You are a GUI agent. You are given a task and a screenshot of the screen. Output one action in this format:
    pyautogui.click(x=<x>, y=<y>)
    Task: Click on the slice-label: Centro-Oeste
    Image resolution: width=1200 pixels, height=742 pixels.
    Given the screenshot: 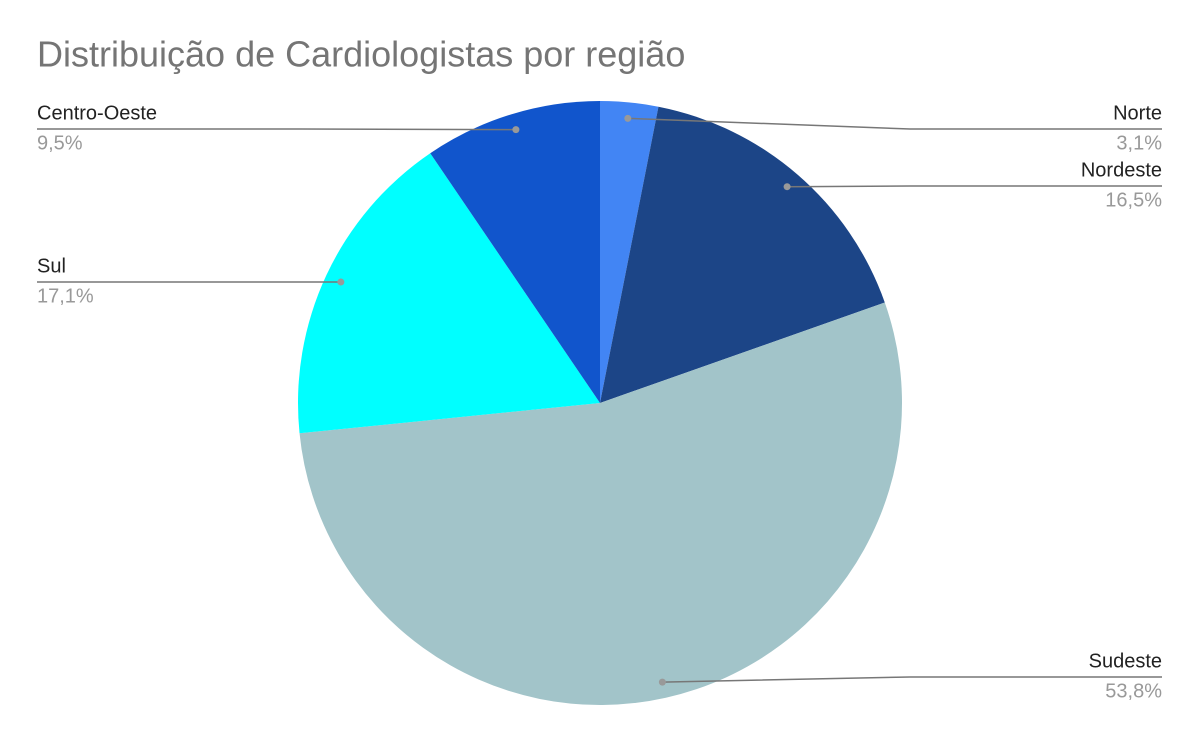 What is the action you would take?
    pyautogui.click(x=97, y=113)
    